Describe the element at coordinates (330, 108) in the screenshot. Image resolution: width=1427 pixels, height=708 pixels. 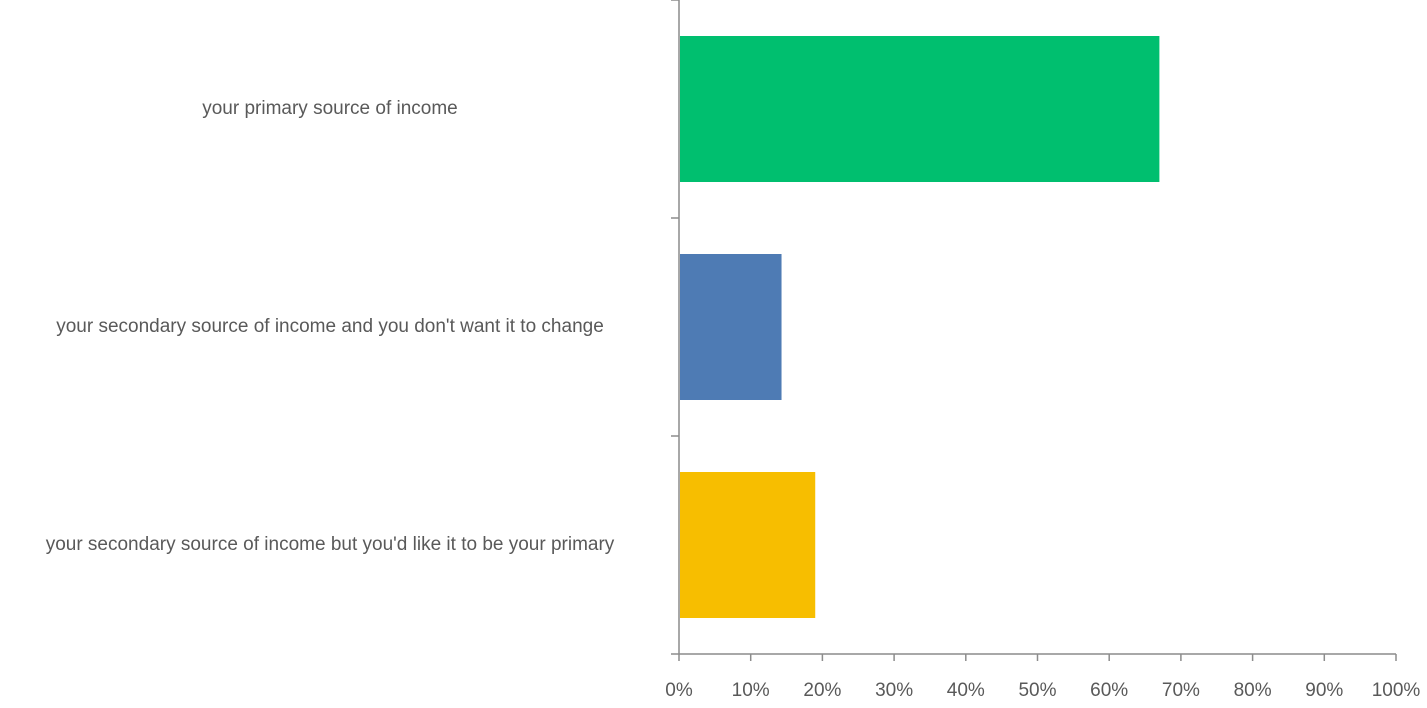
I see `category-label-primary: your primary source of income` at that location.